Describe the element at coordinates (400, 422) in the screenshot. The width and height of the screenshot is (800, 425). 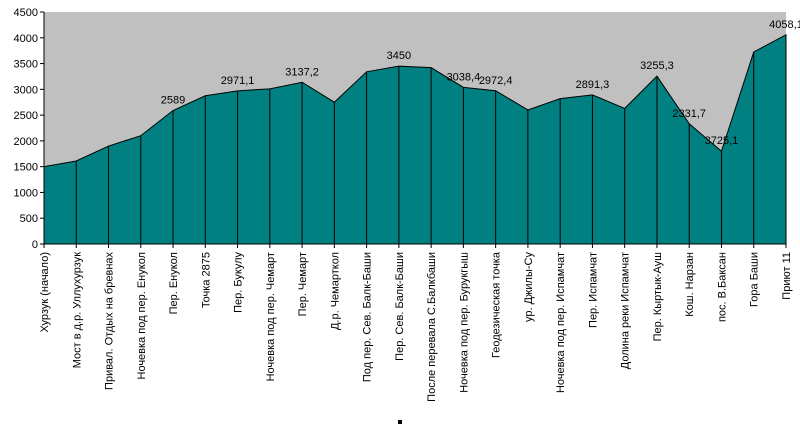
I see `legend-marker` at that location.